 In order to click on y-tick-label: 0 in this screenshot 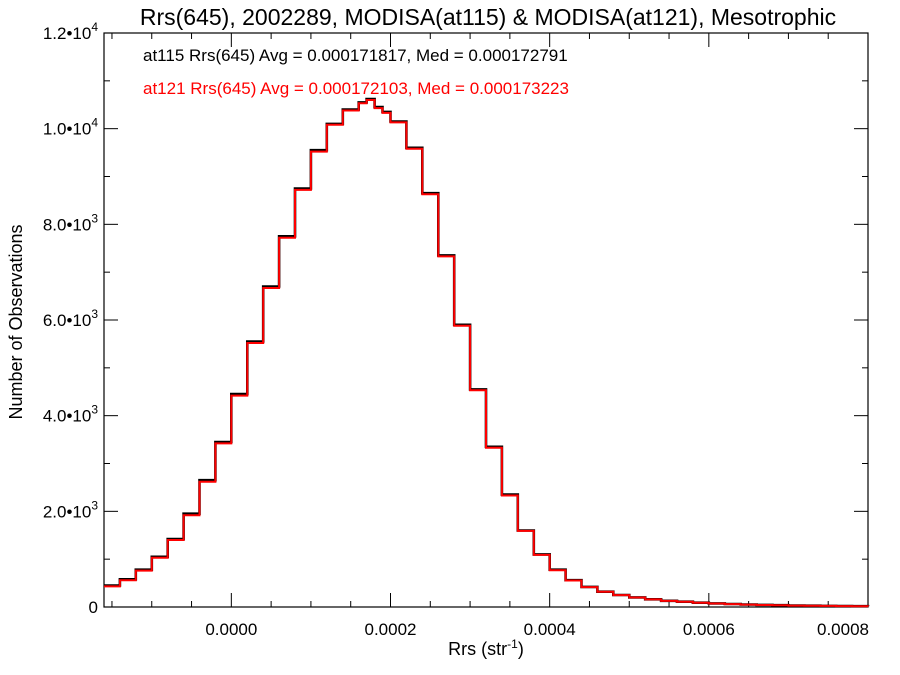, I will do `click(93, 607)`.